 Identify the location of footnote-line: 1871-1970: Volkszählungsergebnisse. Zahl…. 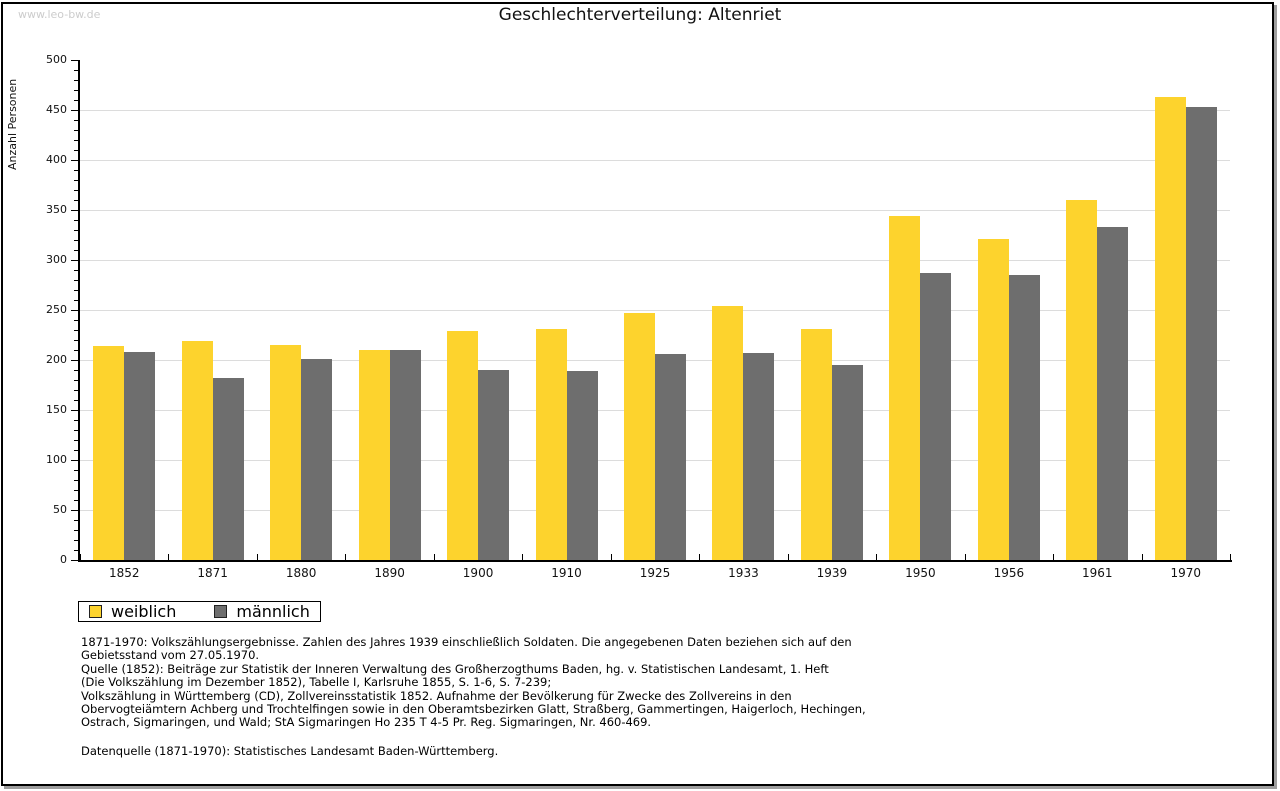
(466, 642).